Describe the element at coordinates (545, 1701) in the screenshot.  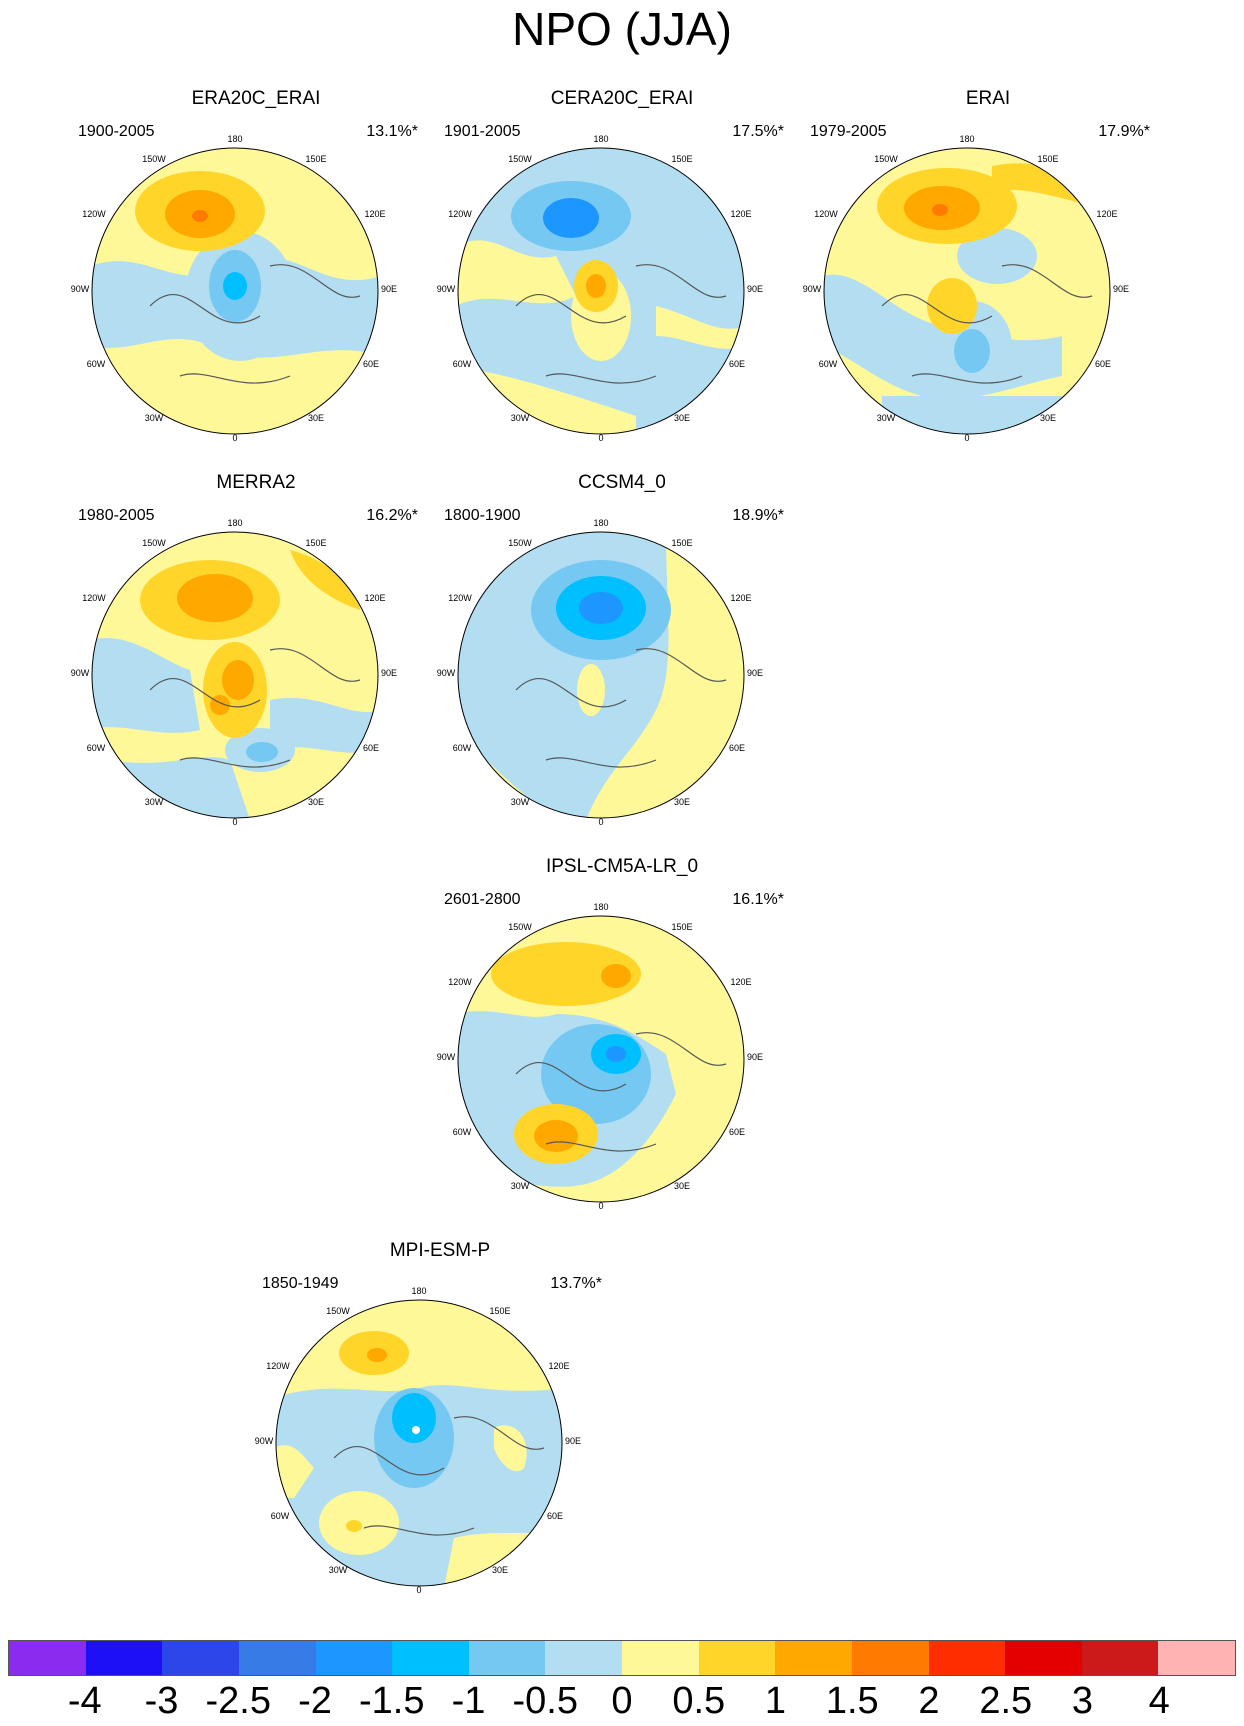
I see `colorbar-tick-label: -0.5` at that location.